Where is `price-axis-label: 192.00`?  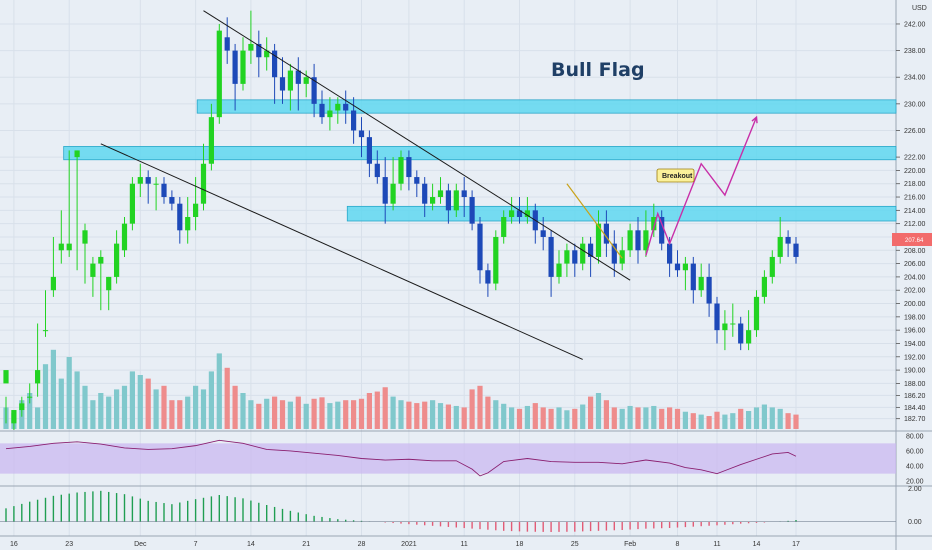
price-axis-label: 192.00 is located at coordinates (915, 357).